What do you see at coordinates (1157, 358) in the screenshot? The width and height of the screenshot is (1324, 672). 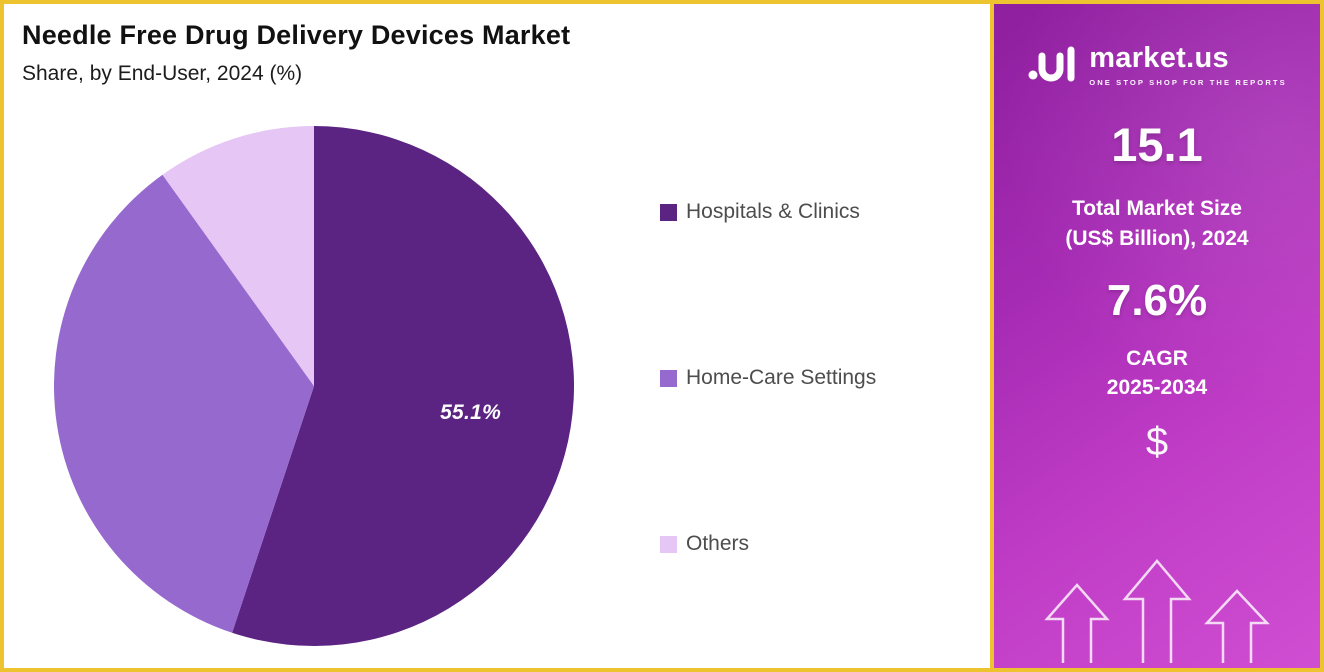 I see `cagr-label-text: CAGR` at bounding box center [1157, 358].